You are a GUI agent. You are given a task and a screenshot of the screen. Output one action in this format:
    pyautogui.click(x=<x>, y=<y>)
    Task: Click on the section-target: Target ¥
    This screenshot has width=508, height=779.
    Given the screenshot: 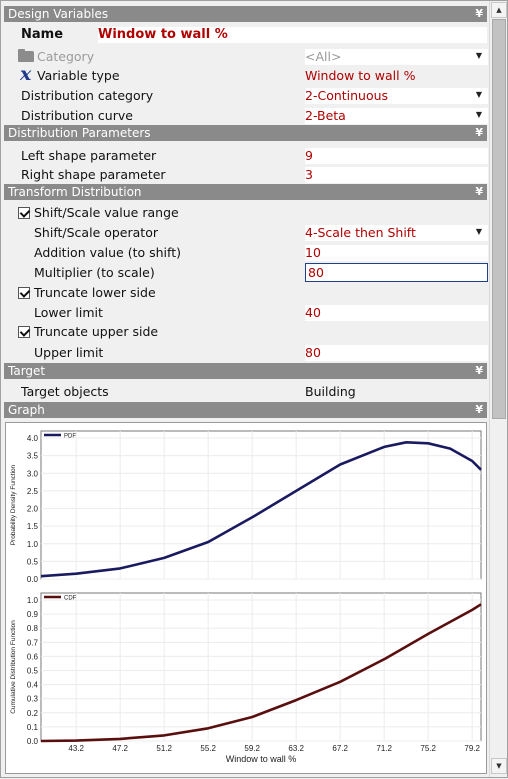 What is the action you would take?
    pyautogui.click(x=245, y=371)
    